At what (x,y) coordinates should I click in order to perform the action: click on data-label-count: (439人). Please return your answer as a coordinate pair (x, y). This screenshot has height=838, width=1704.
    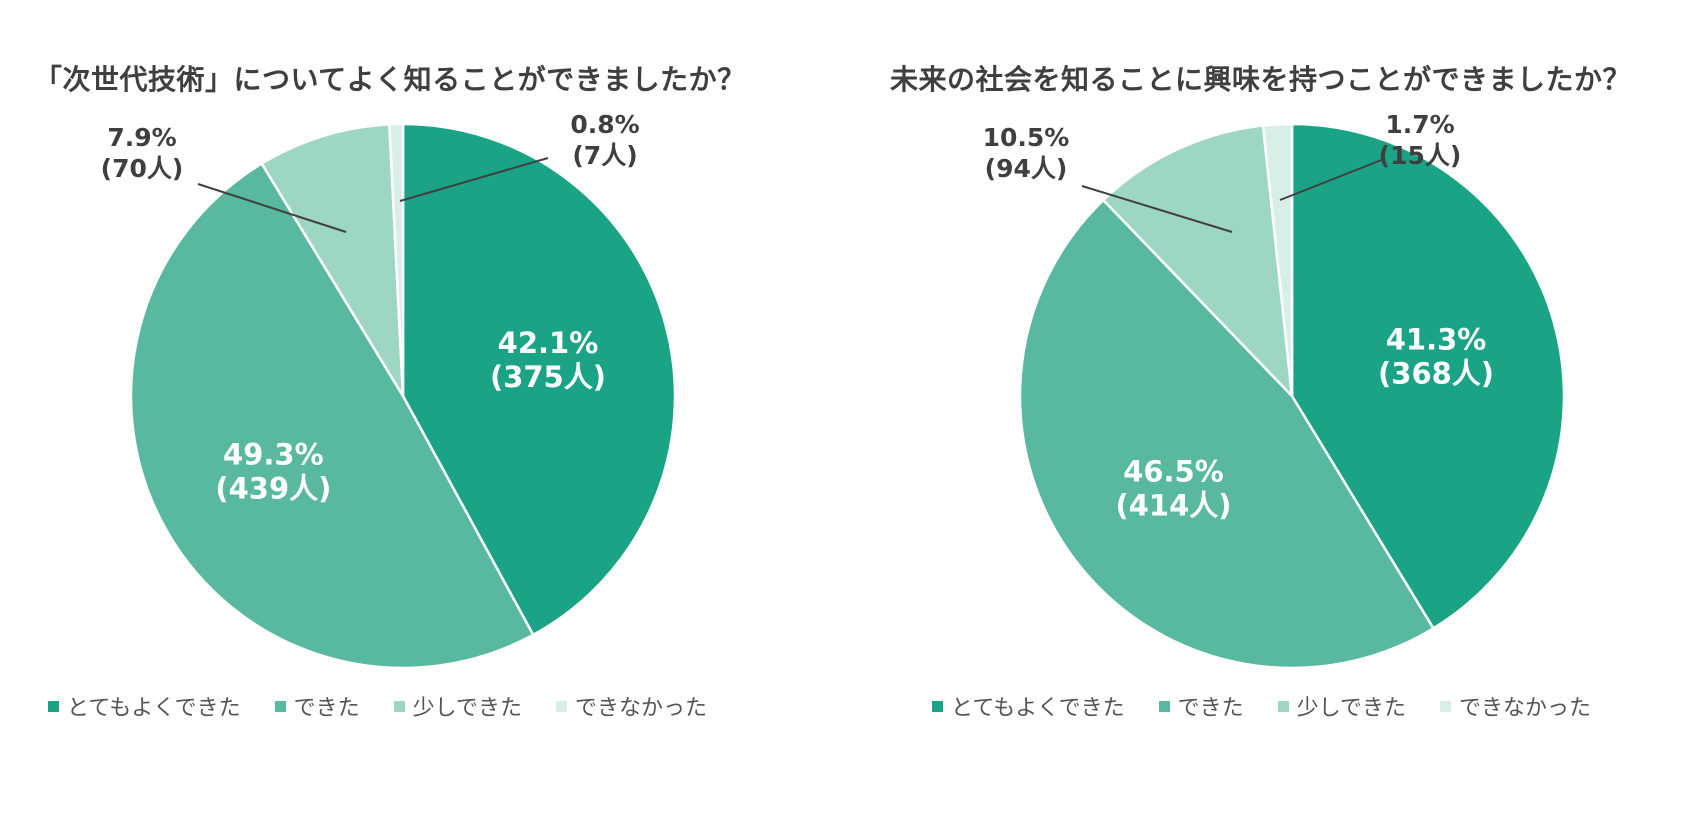
    Looking at the image, I should click on (273, 489).